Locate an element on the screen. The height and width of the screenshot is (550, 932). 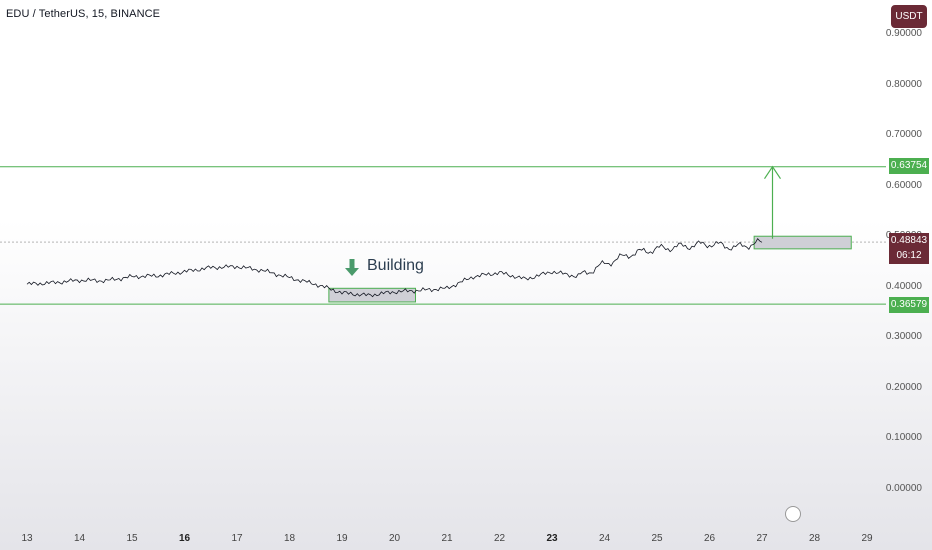
projection-arrow-head is located at coordinates (772, 172).